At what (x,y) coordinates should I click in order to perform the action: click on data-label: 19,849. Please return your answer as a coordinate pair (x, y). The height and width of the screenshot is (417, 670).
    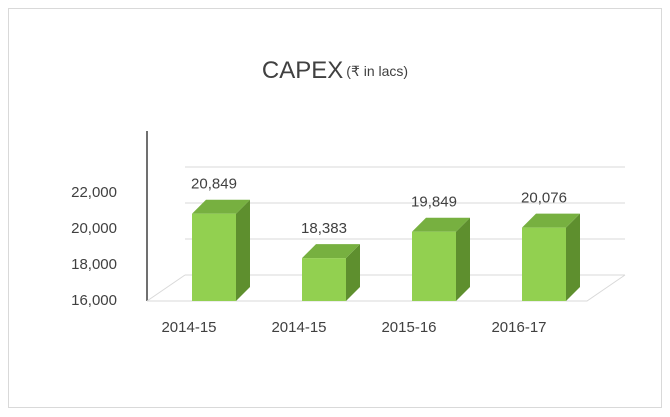
    Looking at the image, I should click on (434, 202).